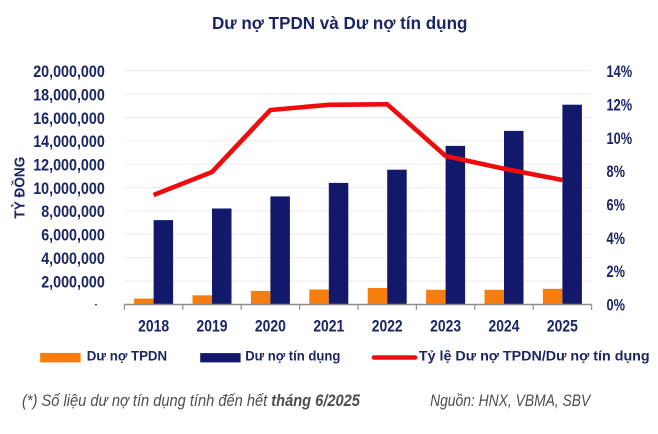  I want to click on svg-text: 2024, so click(504, 326).